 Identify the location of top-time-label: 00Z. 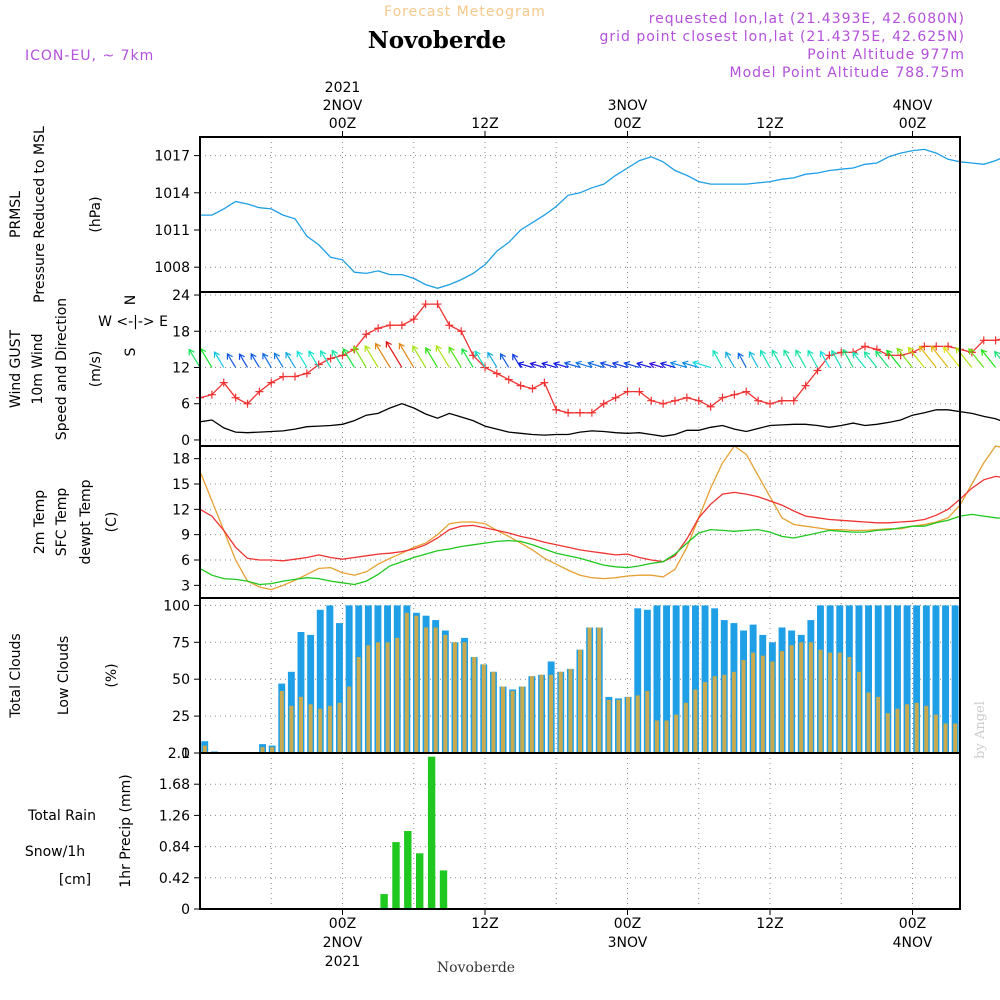
(912, 124).